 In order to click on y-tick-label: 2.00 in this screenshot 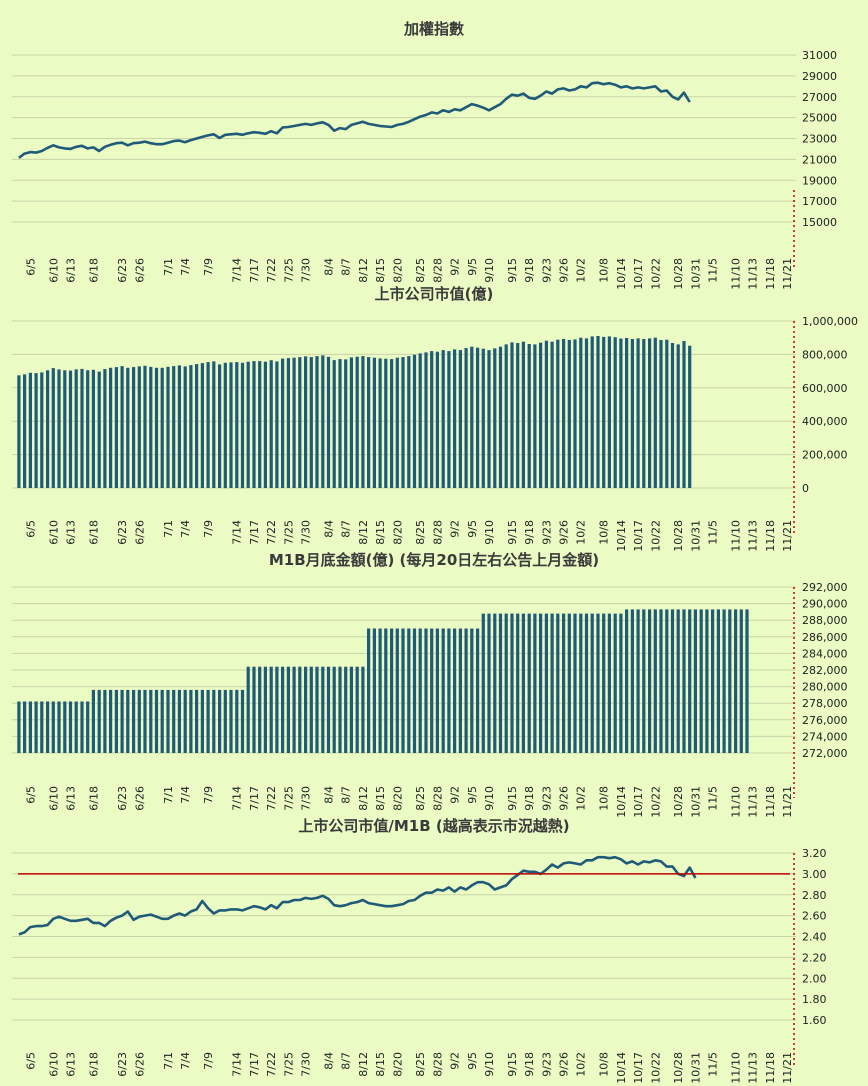, I will do `click(814, 978)`.